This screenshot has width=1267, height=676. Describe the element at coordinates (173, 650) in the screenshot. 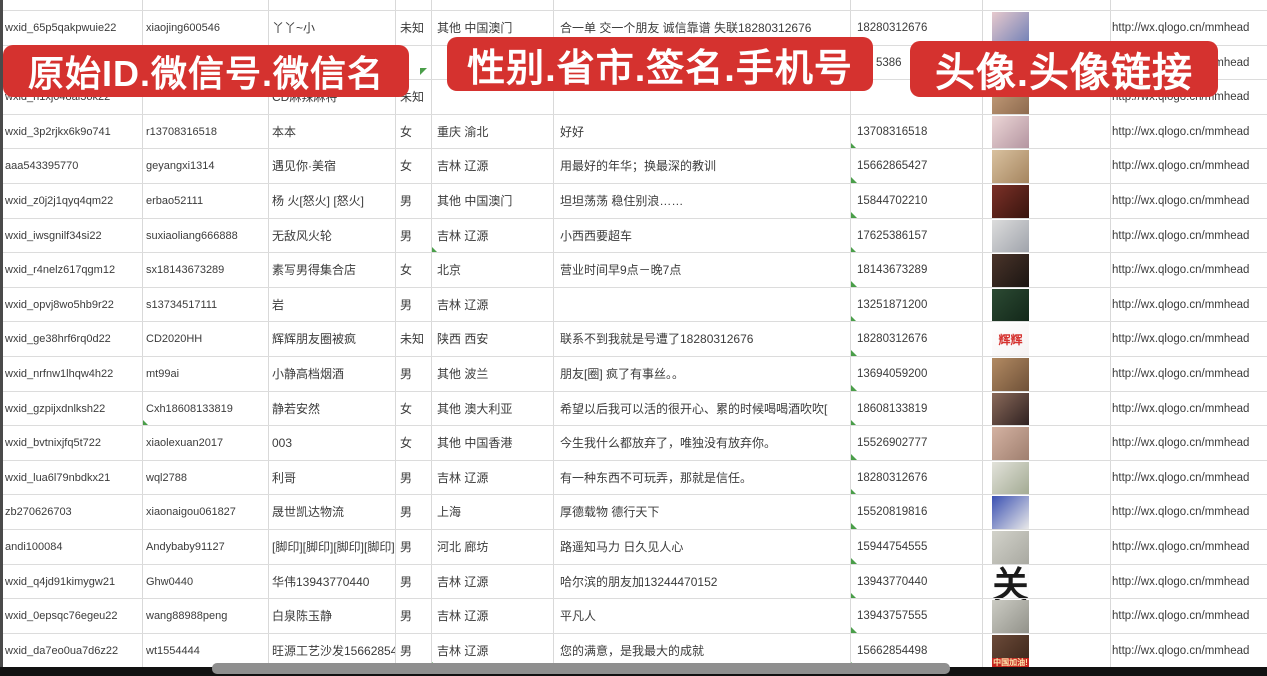

I see `cell-wx: wt1554444` at that location.